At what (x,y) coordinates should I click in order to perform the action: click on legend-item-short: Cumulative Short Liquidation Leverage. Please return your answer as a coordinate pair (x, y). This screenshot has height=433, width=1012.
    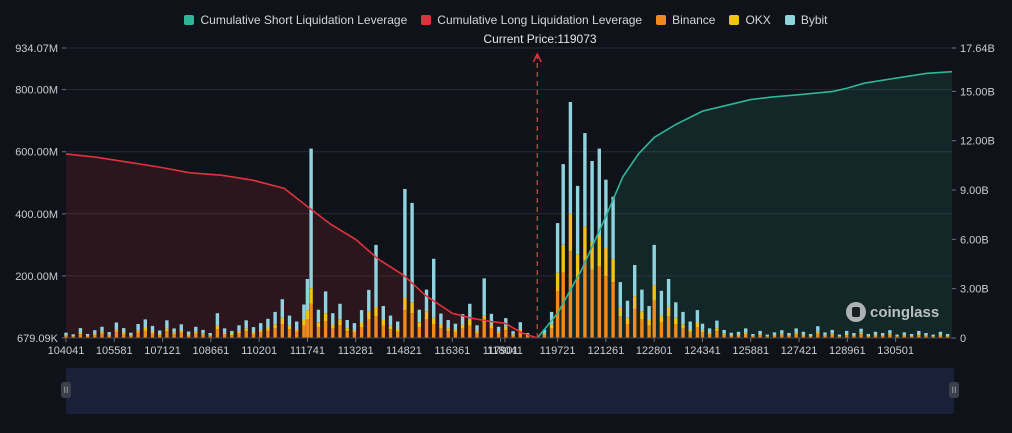
    Looking at the image, I should click on (295, 20).